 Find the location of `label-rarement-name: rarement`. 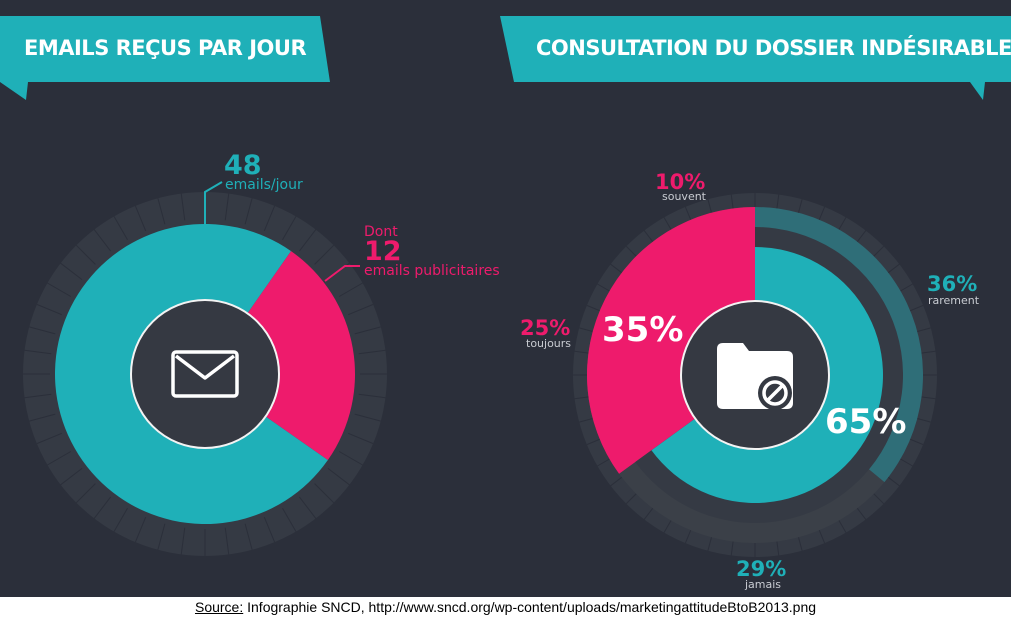

label-rarement-name: rarement is located at coordinates (954, 300).